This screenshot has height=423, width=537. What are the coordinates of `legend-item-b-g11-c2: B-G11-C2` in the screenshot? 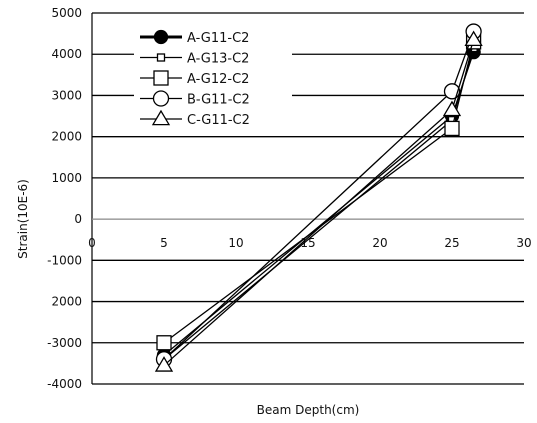 It's located at (195, 99).